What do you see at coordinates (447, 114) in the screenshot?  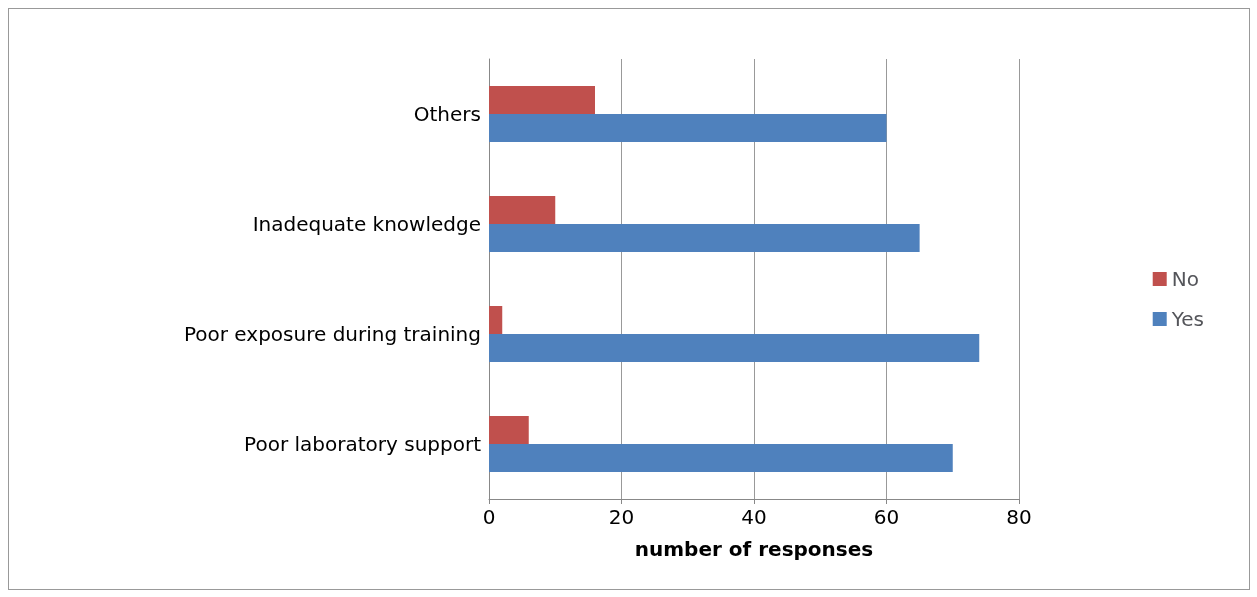 I see `y-tick-label: Others` at bounding box center [447, 114].